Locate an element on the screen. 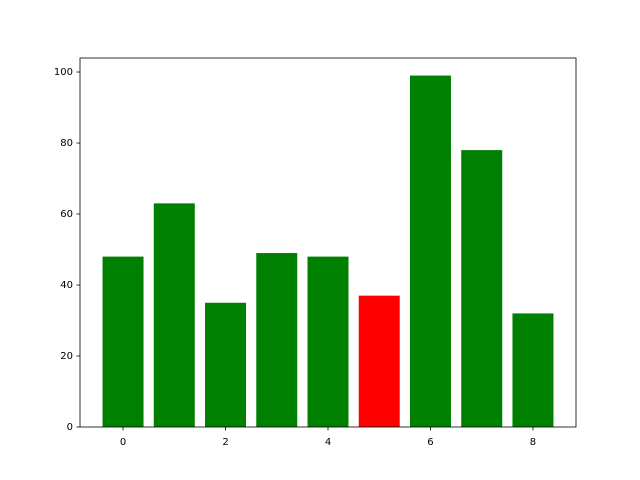 The height and width of the screenshot is (480, 640). x-tick-label: 8 is located at coordinates (533, 442).